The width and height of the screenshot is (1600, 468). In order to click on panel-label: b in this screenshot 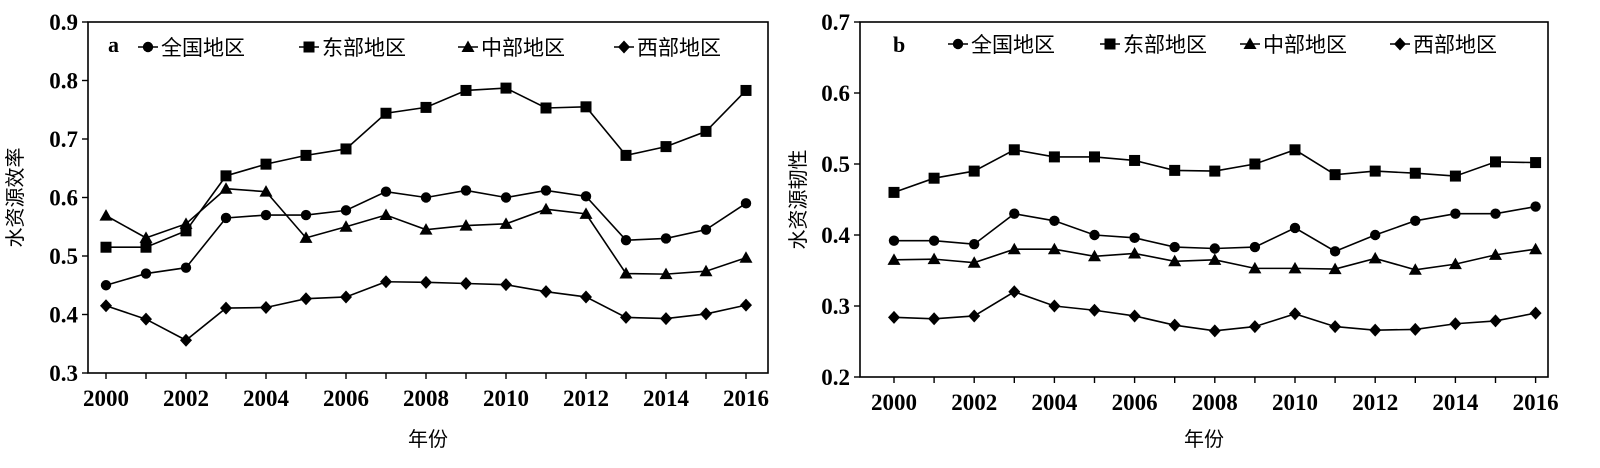, I will do `click(899, 44)`.